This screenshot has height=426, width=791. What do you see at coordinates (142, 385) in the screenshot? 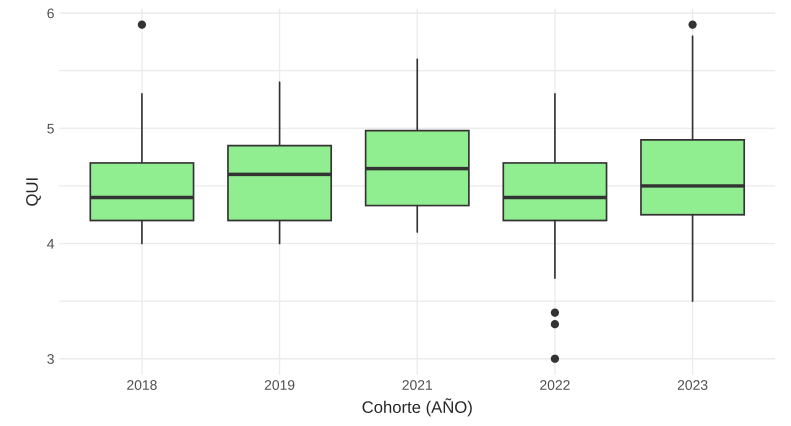
I see `x-tick-label: 2018` at bounding box center [142, 385].